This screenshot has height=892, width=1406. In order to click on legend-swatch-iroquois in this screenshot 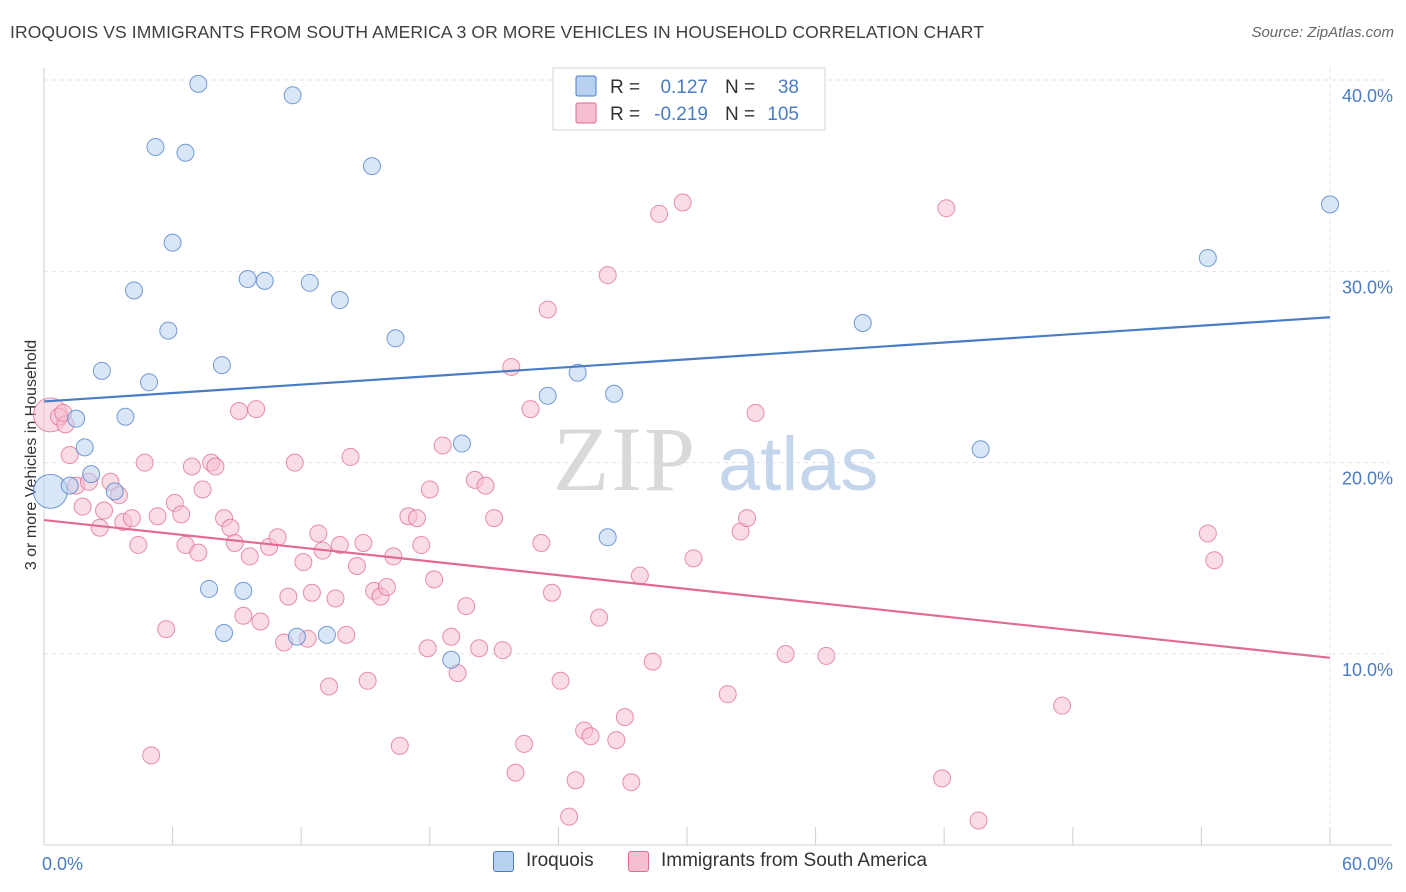, I will do `click(586, 86)`.